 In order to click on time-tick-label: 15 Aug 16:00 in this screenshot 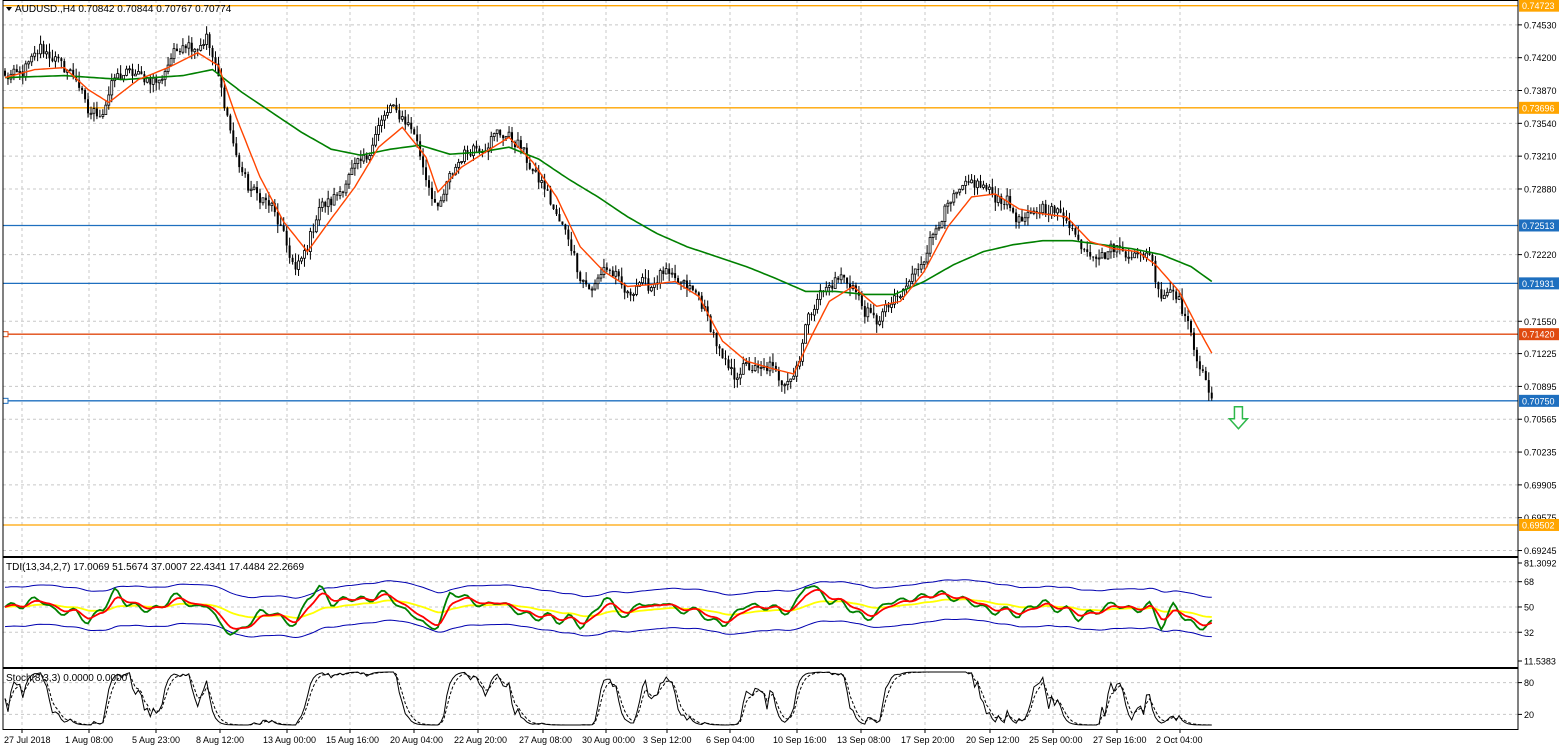, I will do `click(352, 740)`.